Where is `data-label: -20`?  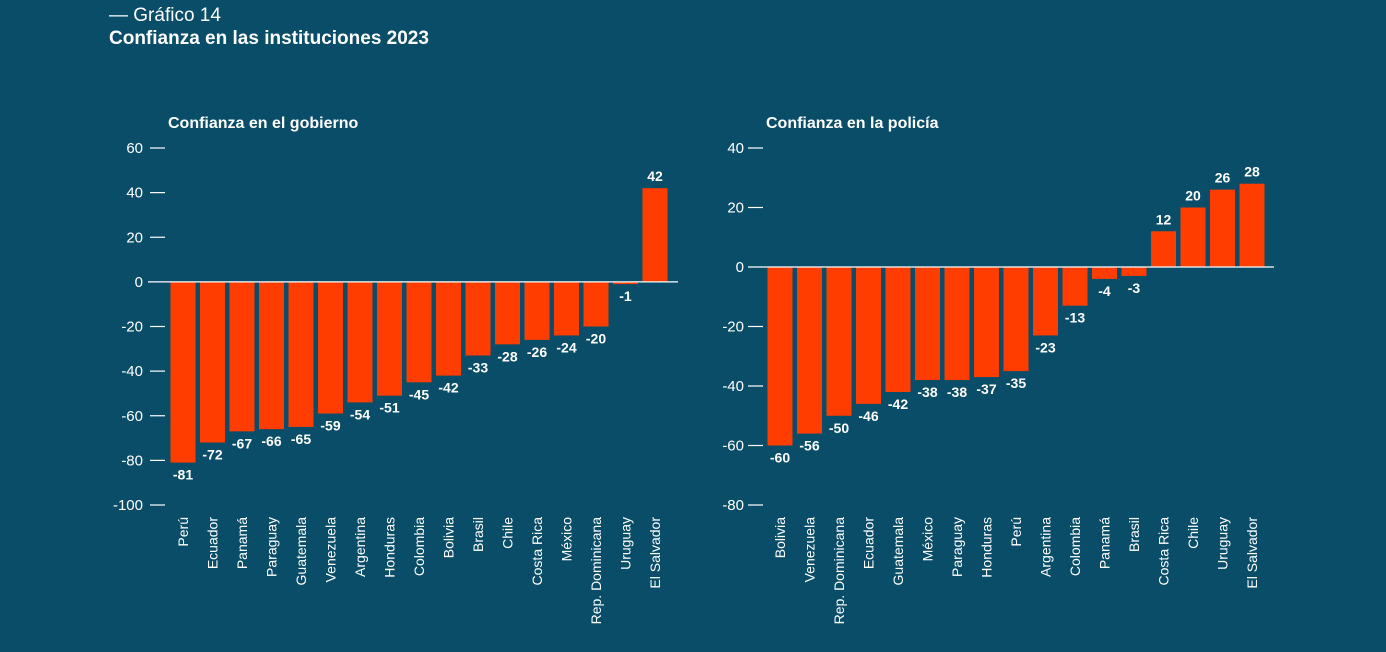
data-label: -20 is located at coordinates (596, 339).